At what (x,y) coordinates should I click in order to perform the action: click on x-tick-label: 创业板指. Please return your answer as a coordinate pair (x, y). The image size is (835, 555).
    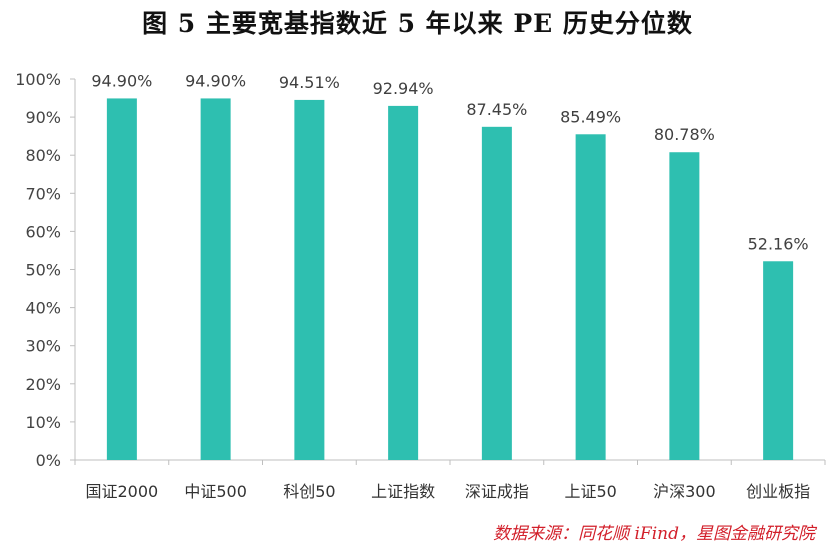
    Looking at the image, I should click on (778, 491).